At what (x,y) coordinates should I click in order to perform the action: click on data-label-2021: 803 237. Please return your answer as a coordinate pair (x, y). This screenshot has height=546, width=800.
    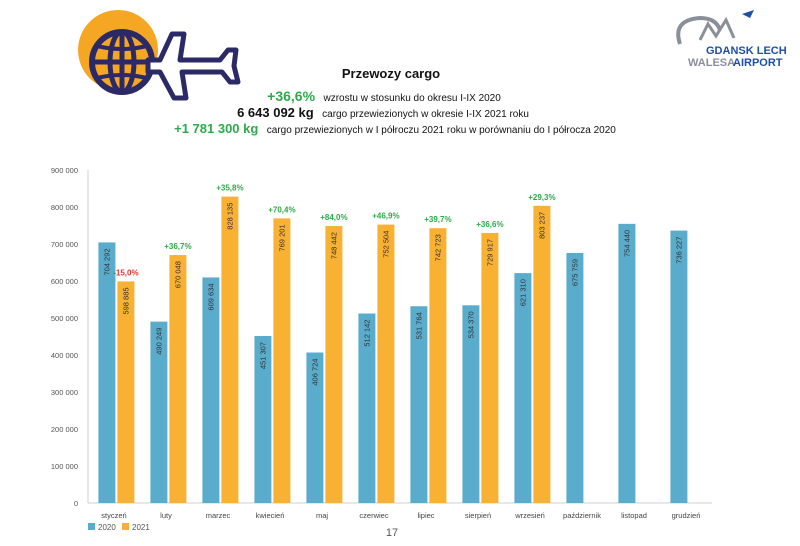
    Looking at the image, I should click on (541, 225).